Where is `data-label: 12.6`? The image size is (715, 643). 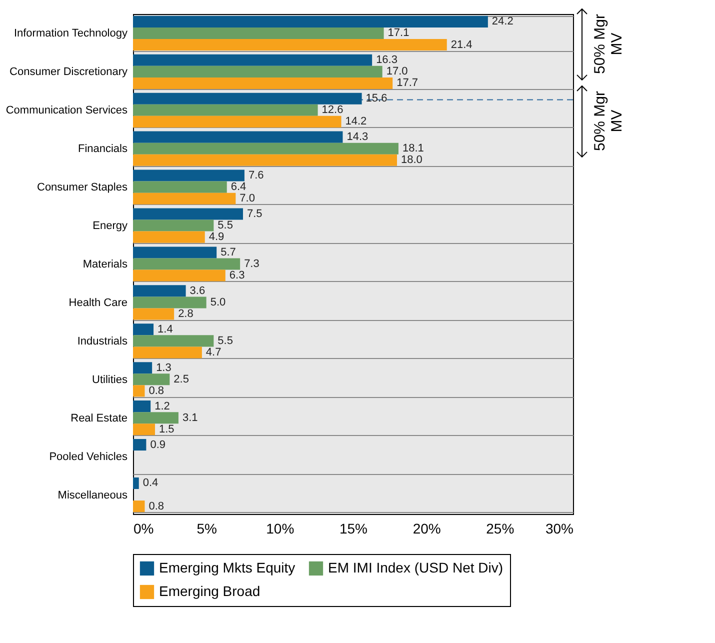
data-label: 12.6 is located at coordinates (333, 110).